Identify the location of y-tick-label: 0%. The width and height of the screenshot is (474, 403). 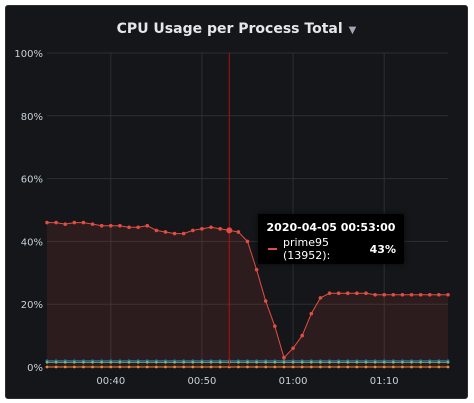
(35, 368).